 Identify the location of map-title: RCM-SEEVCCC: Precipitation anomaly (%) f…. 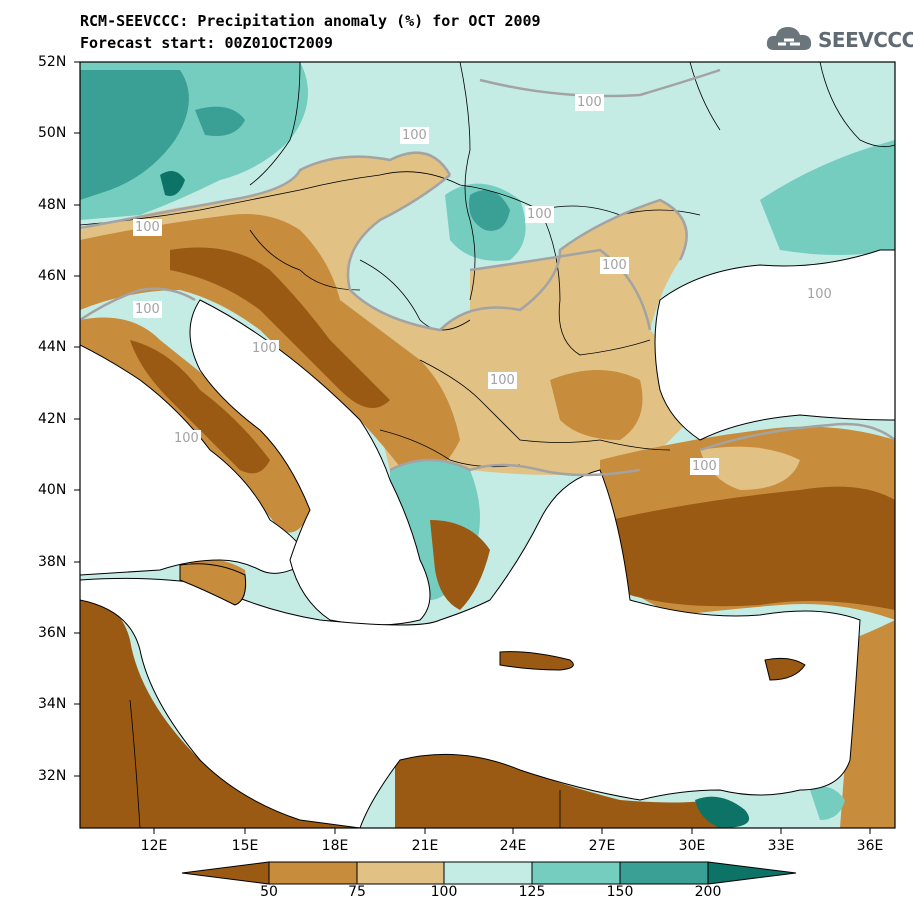
(310, 21).